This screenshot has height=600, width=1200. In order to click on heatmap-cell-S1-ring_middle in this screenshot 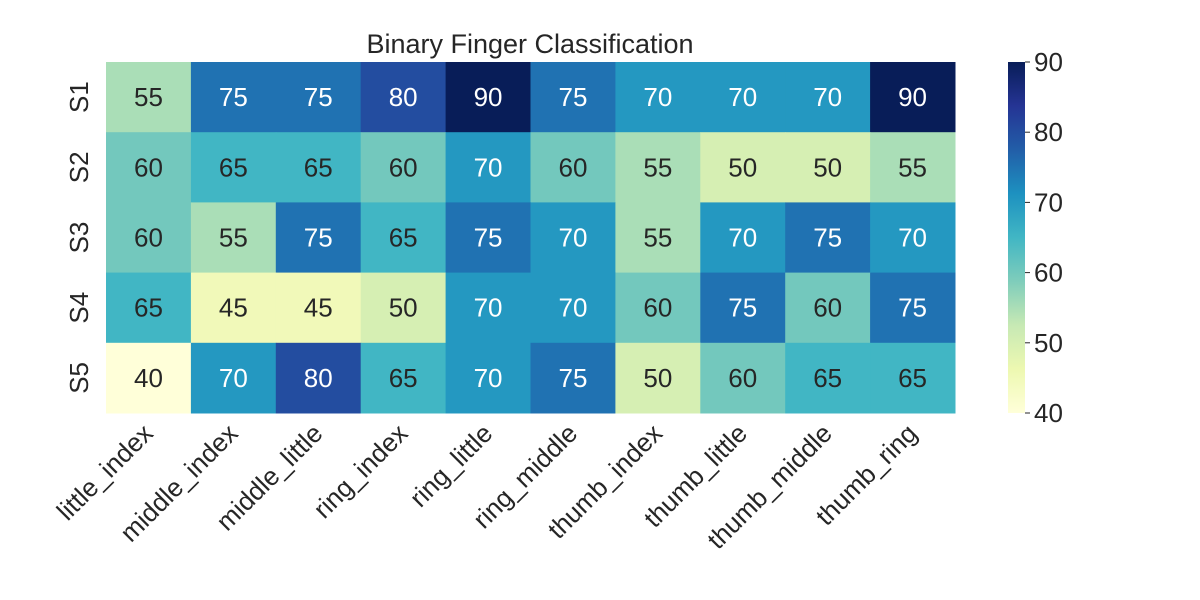, I will do `click(573, 97)`.